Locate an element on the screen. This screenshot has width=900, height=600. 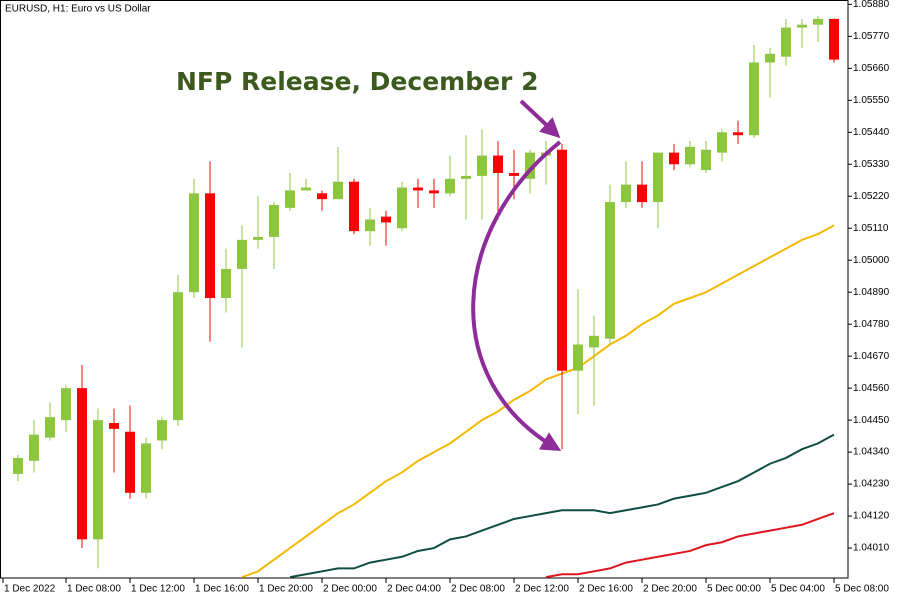
y-tick-label: 1.04670 is located at coordinates (871, 356).